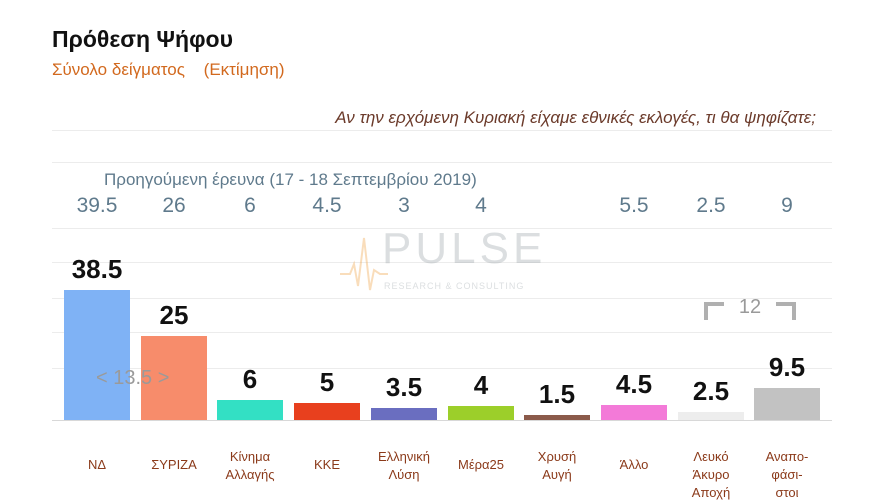  Describe the element at coordinates (557, 466) in the screenshot. I see `category-label: Χρυσή Αυγή` at that location.